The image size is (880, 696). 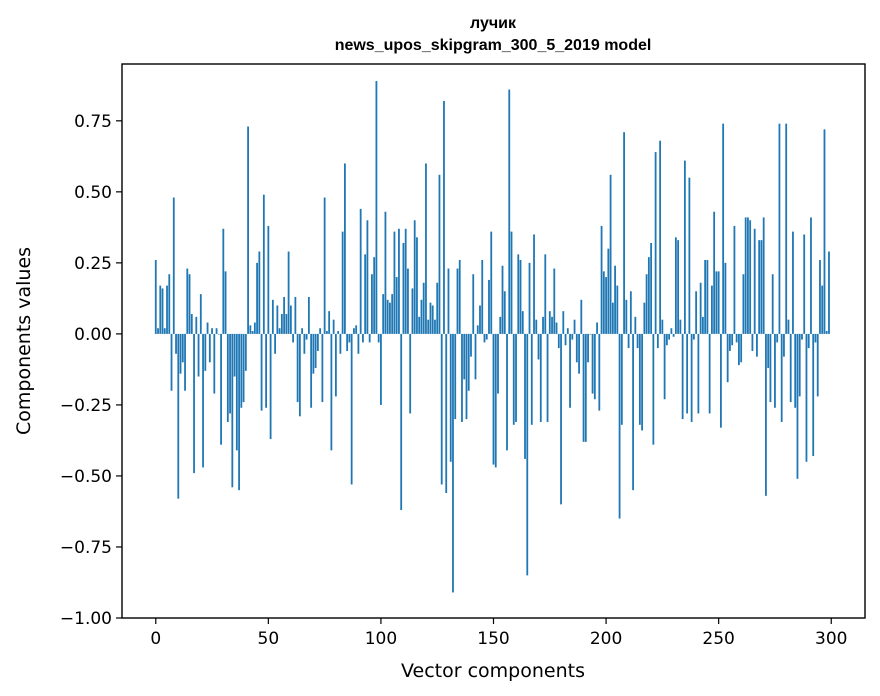 What do you see at coordinates (86, 477) in the screenshot?
I see `y-tick-label: −0.50` at bounding box center [86, 477].